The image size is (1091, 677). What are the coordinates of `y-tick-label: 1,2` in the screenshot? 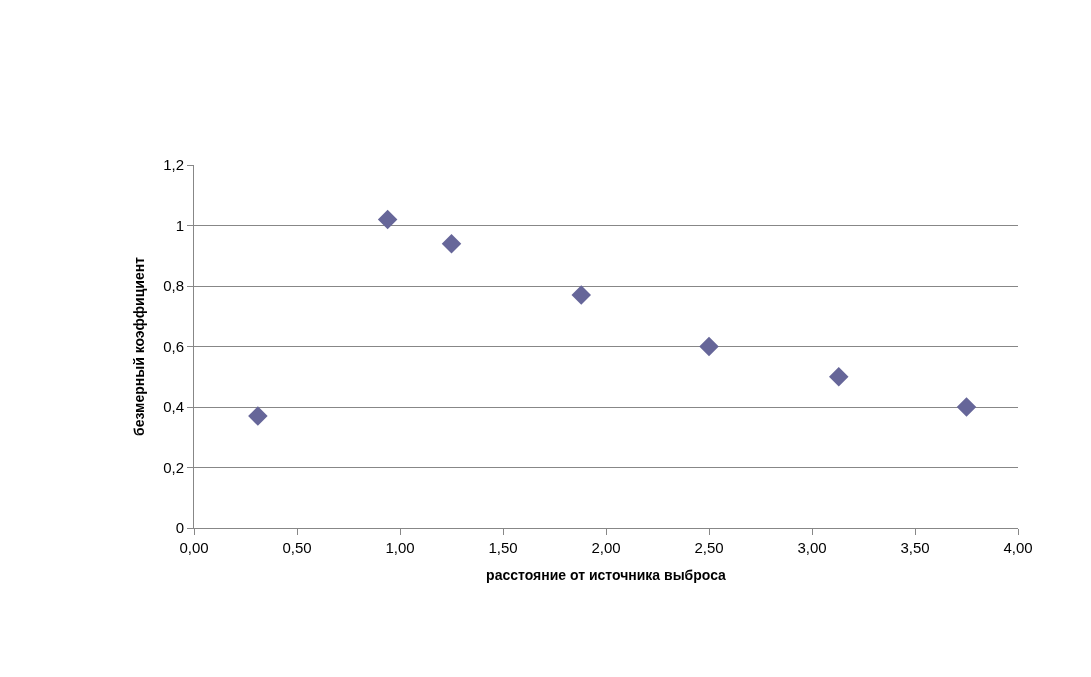 It's located at (173, 165).